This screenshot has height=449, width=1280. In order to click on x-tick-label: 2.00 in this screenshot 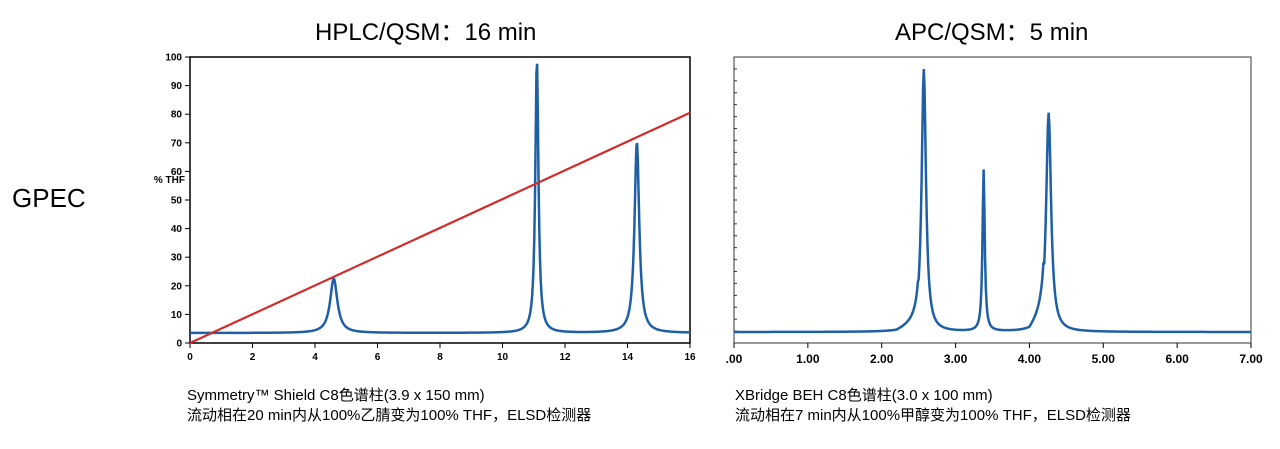, I will do `click(882, 359)`.